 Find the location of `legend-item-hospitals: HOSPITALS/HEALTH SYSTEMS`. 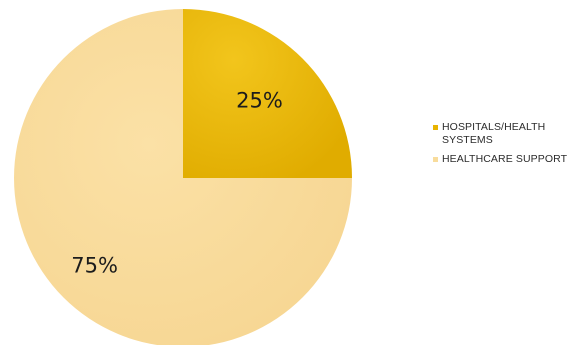

legend-item-hospitals: HOSPITALS/HEALTH SYSTEMS is located at coordinates (505, 134).